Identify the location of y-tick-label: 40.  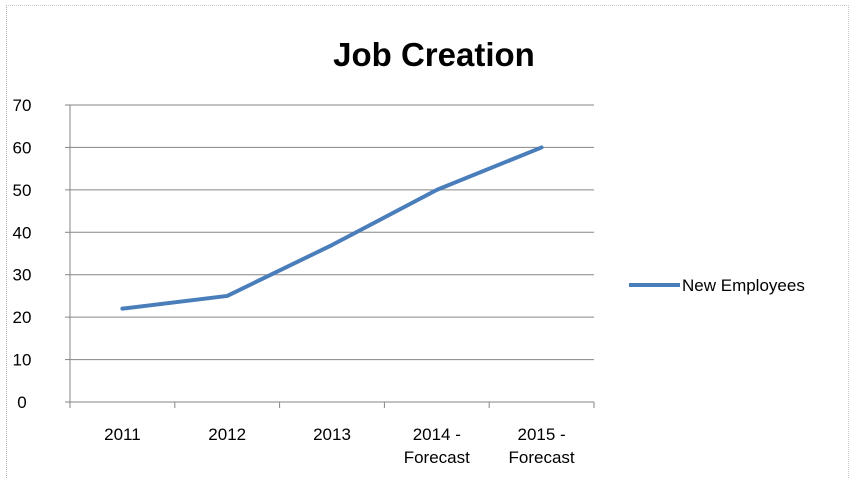
(22, 232).